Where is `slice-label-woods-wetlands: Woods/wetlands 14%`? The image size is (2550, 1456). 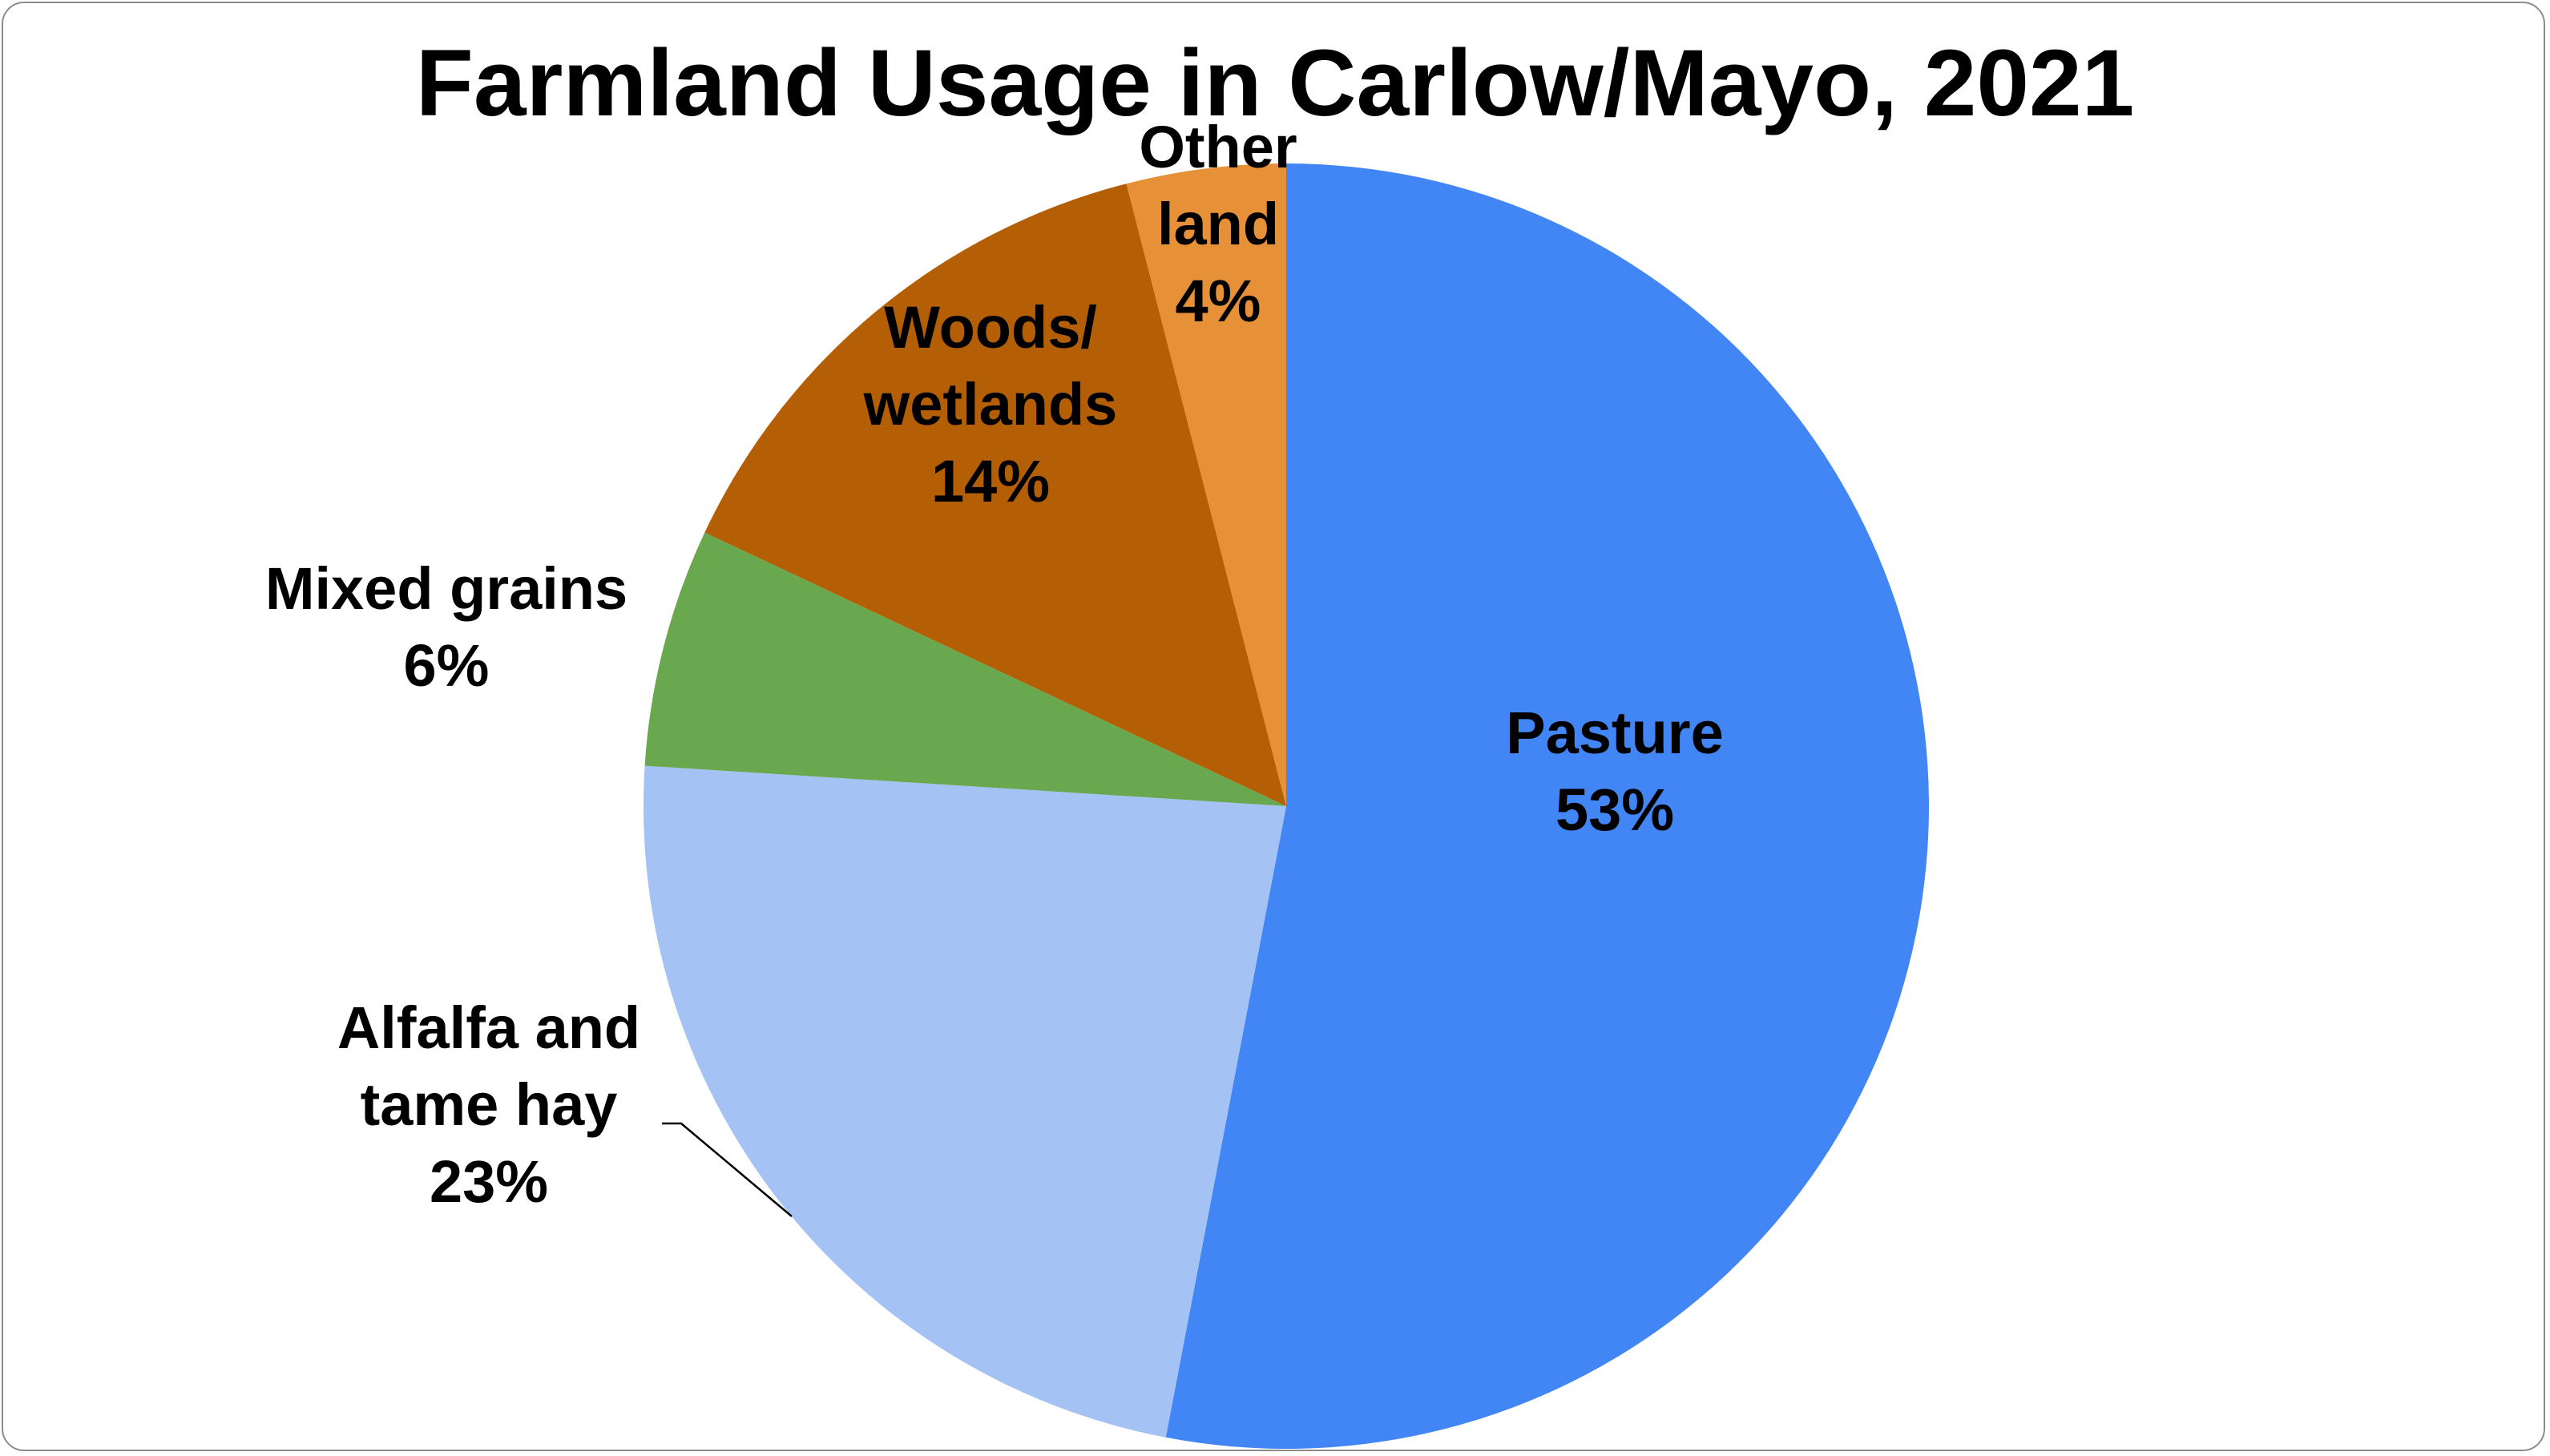 slice-label-woods-wetlands: Woods/wetlands 14% is located at coordinates (990, 404).